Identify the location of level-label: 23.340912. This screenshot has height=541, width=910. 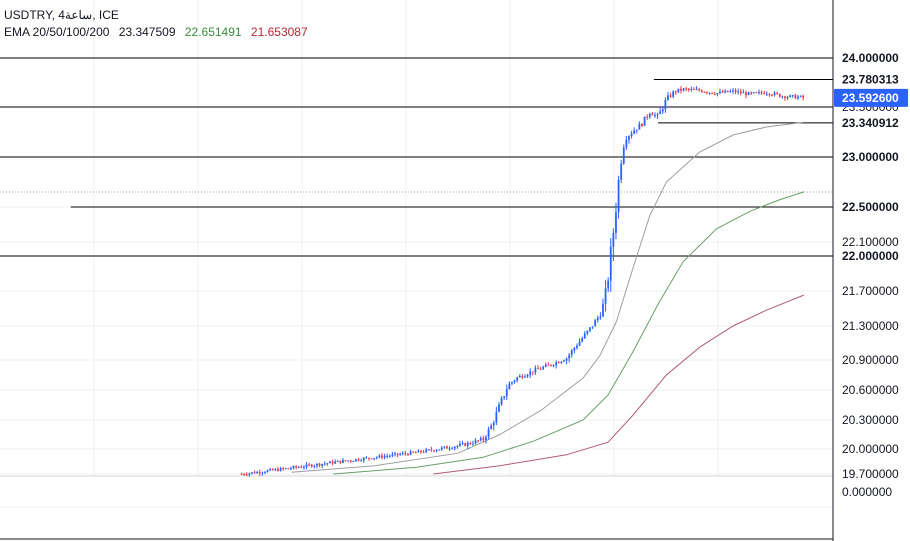
(871, 122).